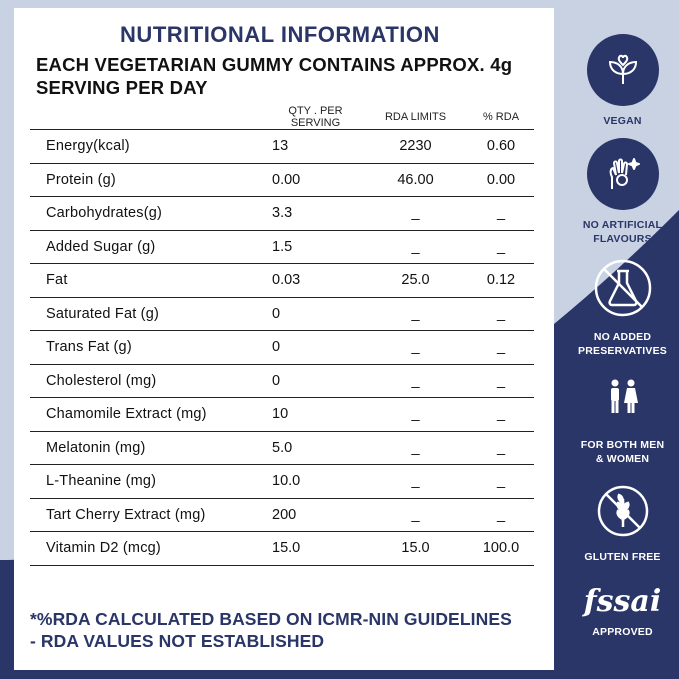 This screenshot has height=679, width=679. What do you see at coordinates (147, 414) in the screenshot?
I see `cell-name: Chamomile Extract (mg)` at bounding box center [147, 414].